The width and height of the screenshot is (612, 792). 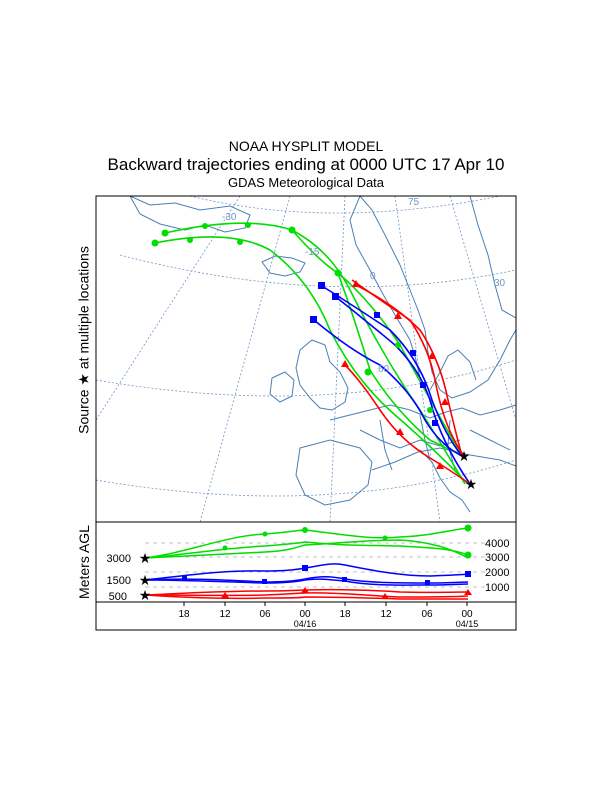 I want to click on baltic-coast, so click(x=453, y=370).